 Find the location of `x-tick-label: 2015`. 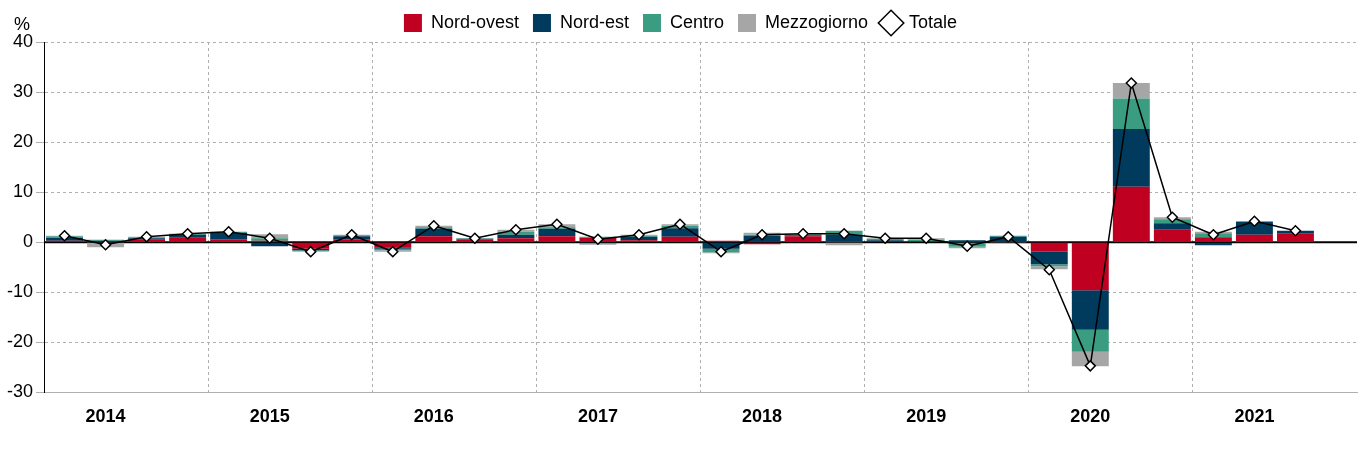

x-tick-label: 2015 is located at coordinates (269, 416).